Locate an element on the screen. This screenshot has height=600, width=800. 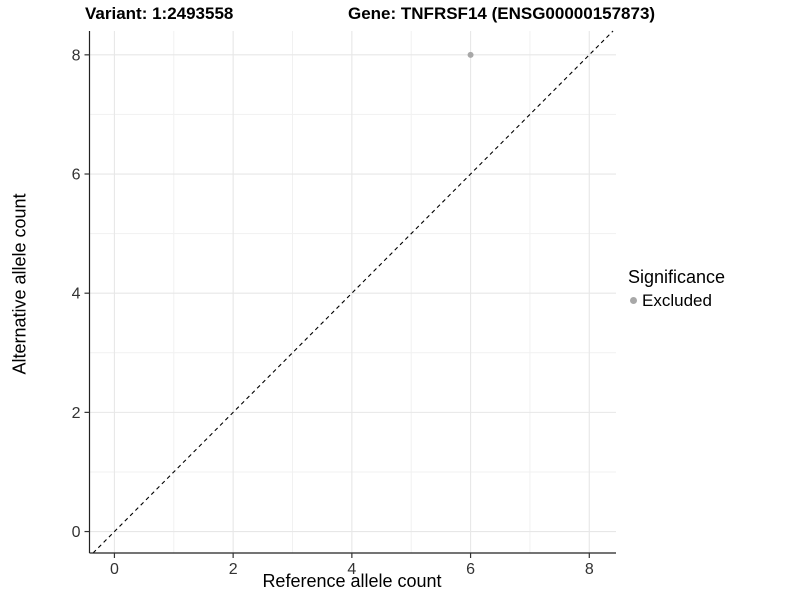
legend: Significance Excluded is located at coordinates (676, 289).